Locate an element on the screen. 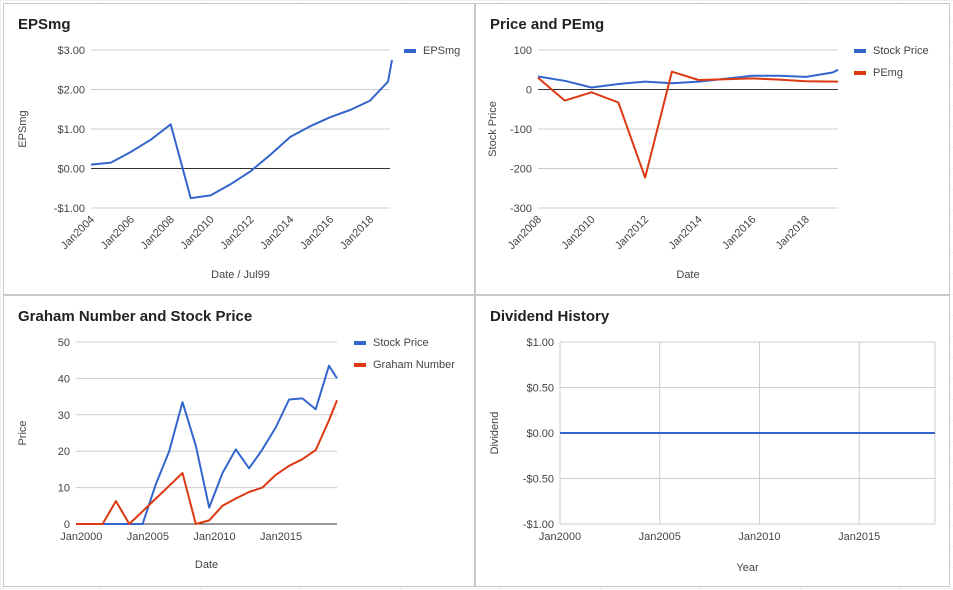  y-tick-label: $2.00 is located at coordinates (71, 91).